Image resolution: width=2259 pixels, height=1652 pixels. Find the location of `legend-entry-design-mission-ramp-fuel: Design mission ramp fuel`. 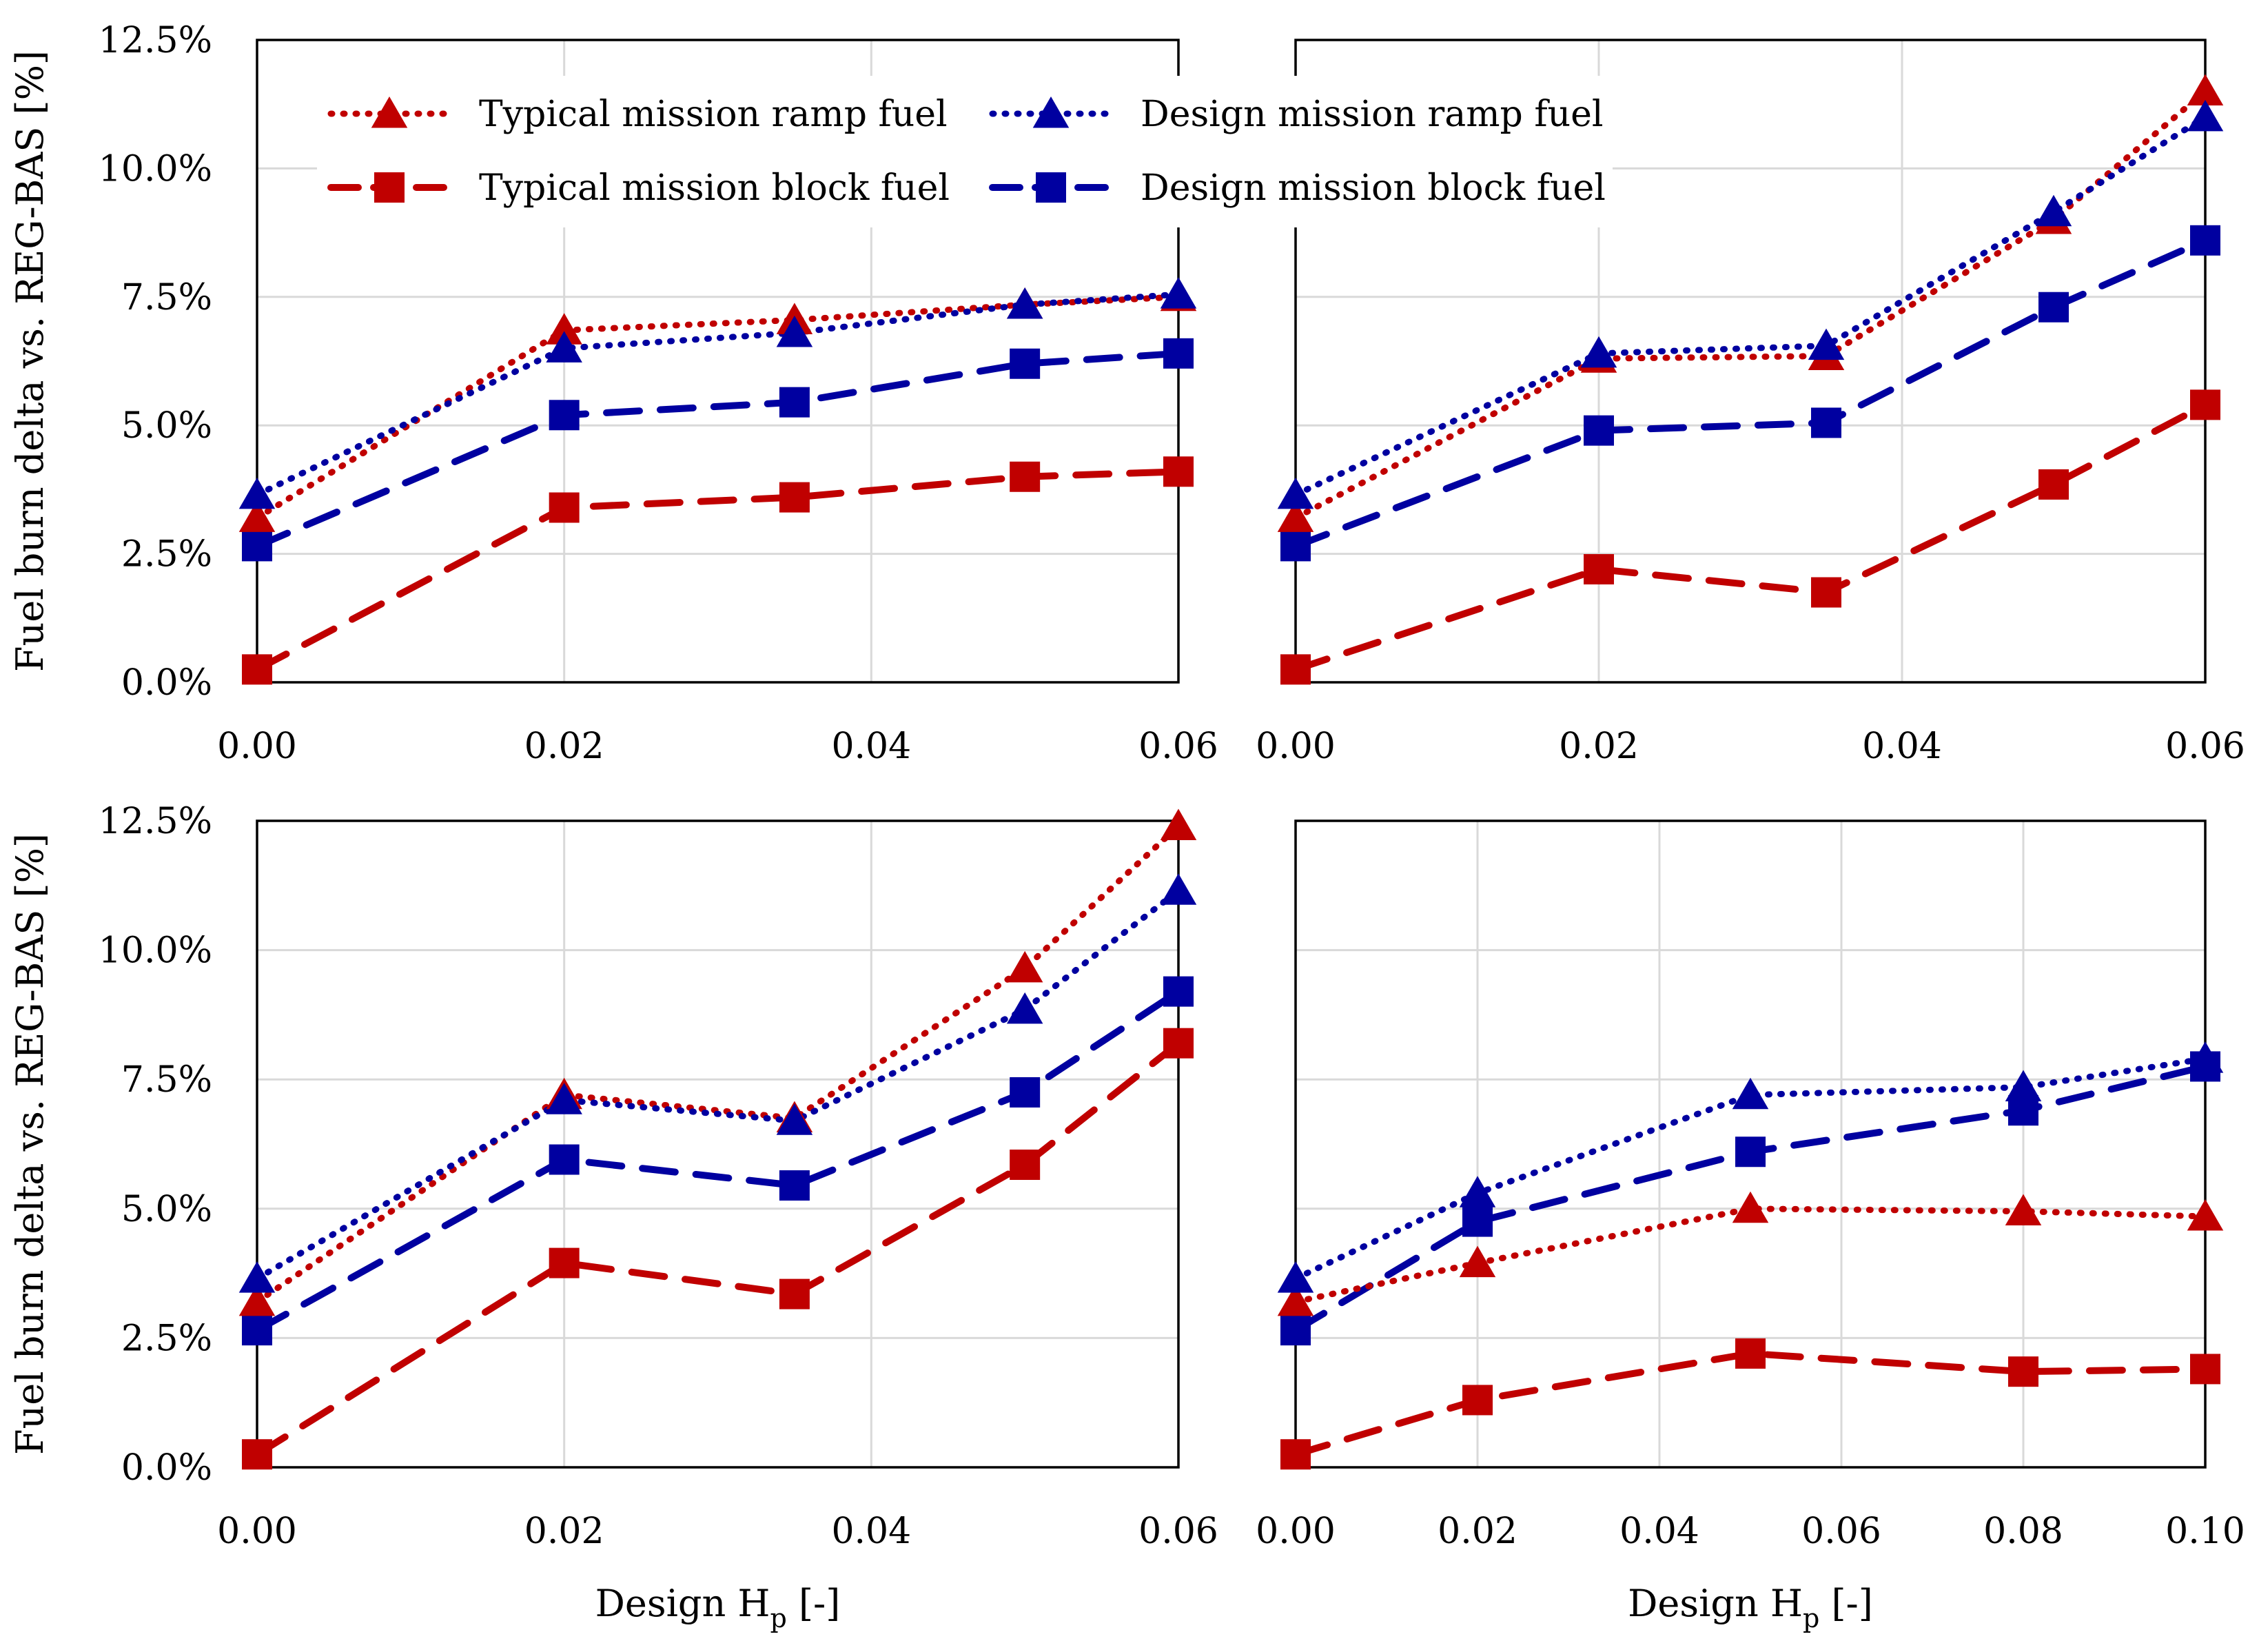

legend-entry-design-mission-ramp-fuel: Design mission ramp fuel is located at coordinates (1296, 114).